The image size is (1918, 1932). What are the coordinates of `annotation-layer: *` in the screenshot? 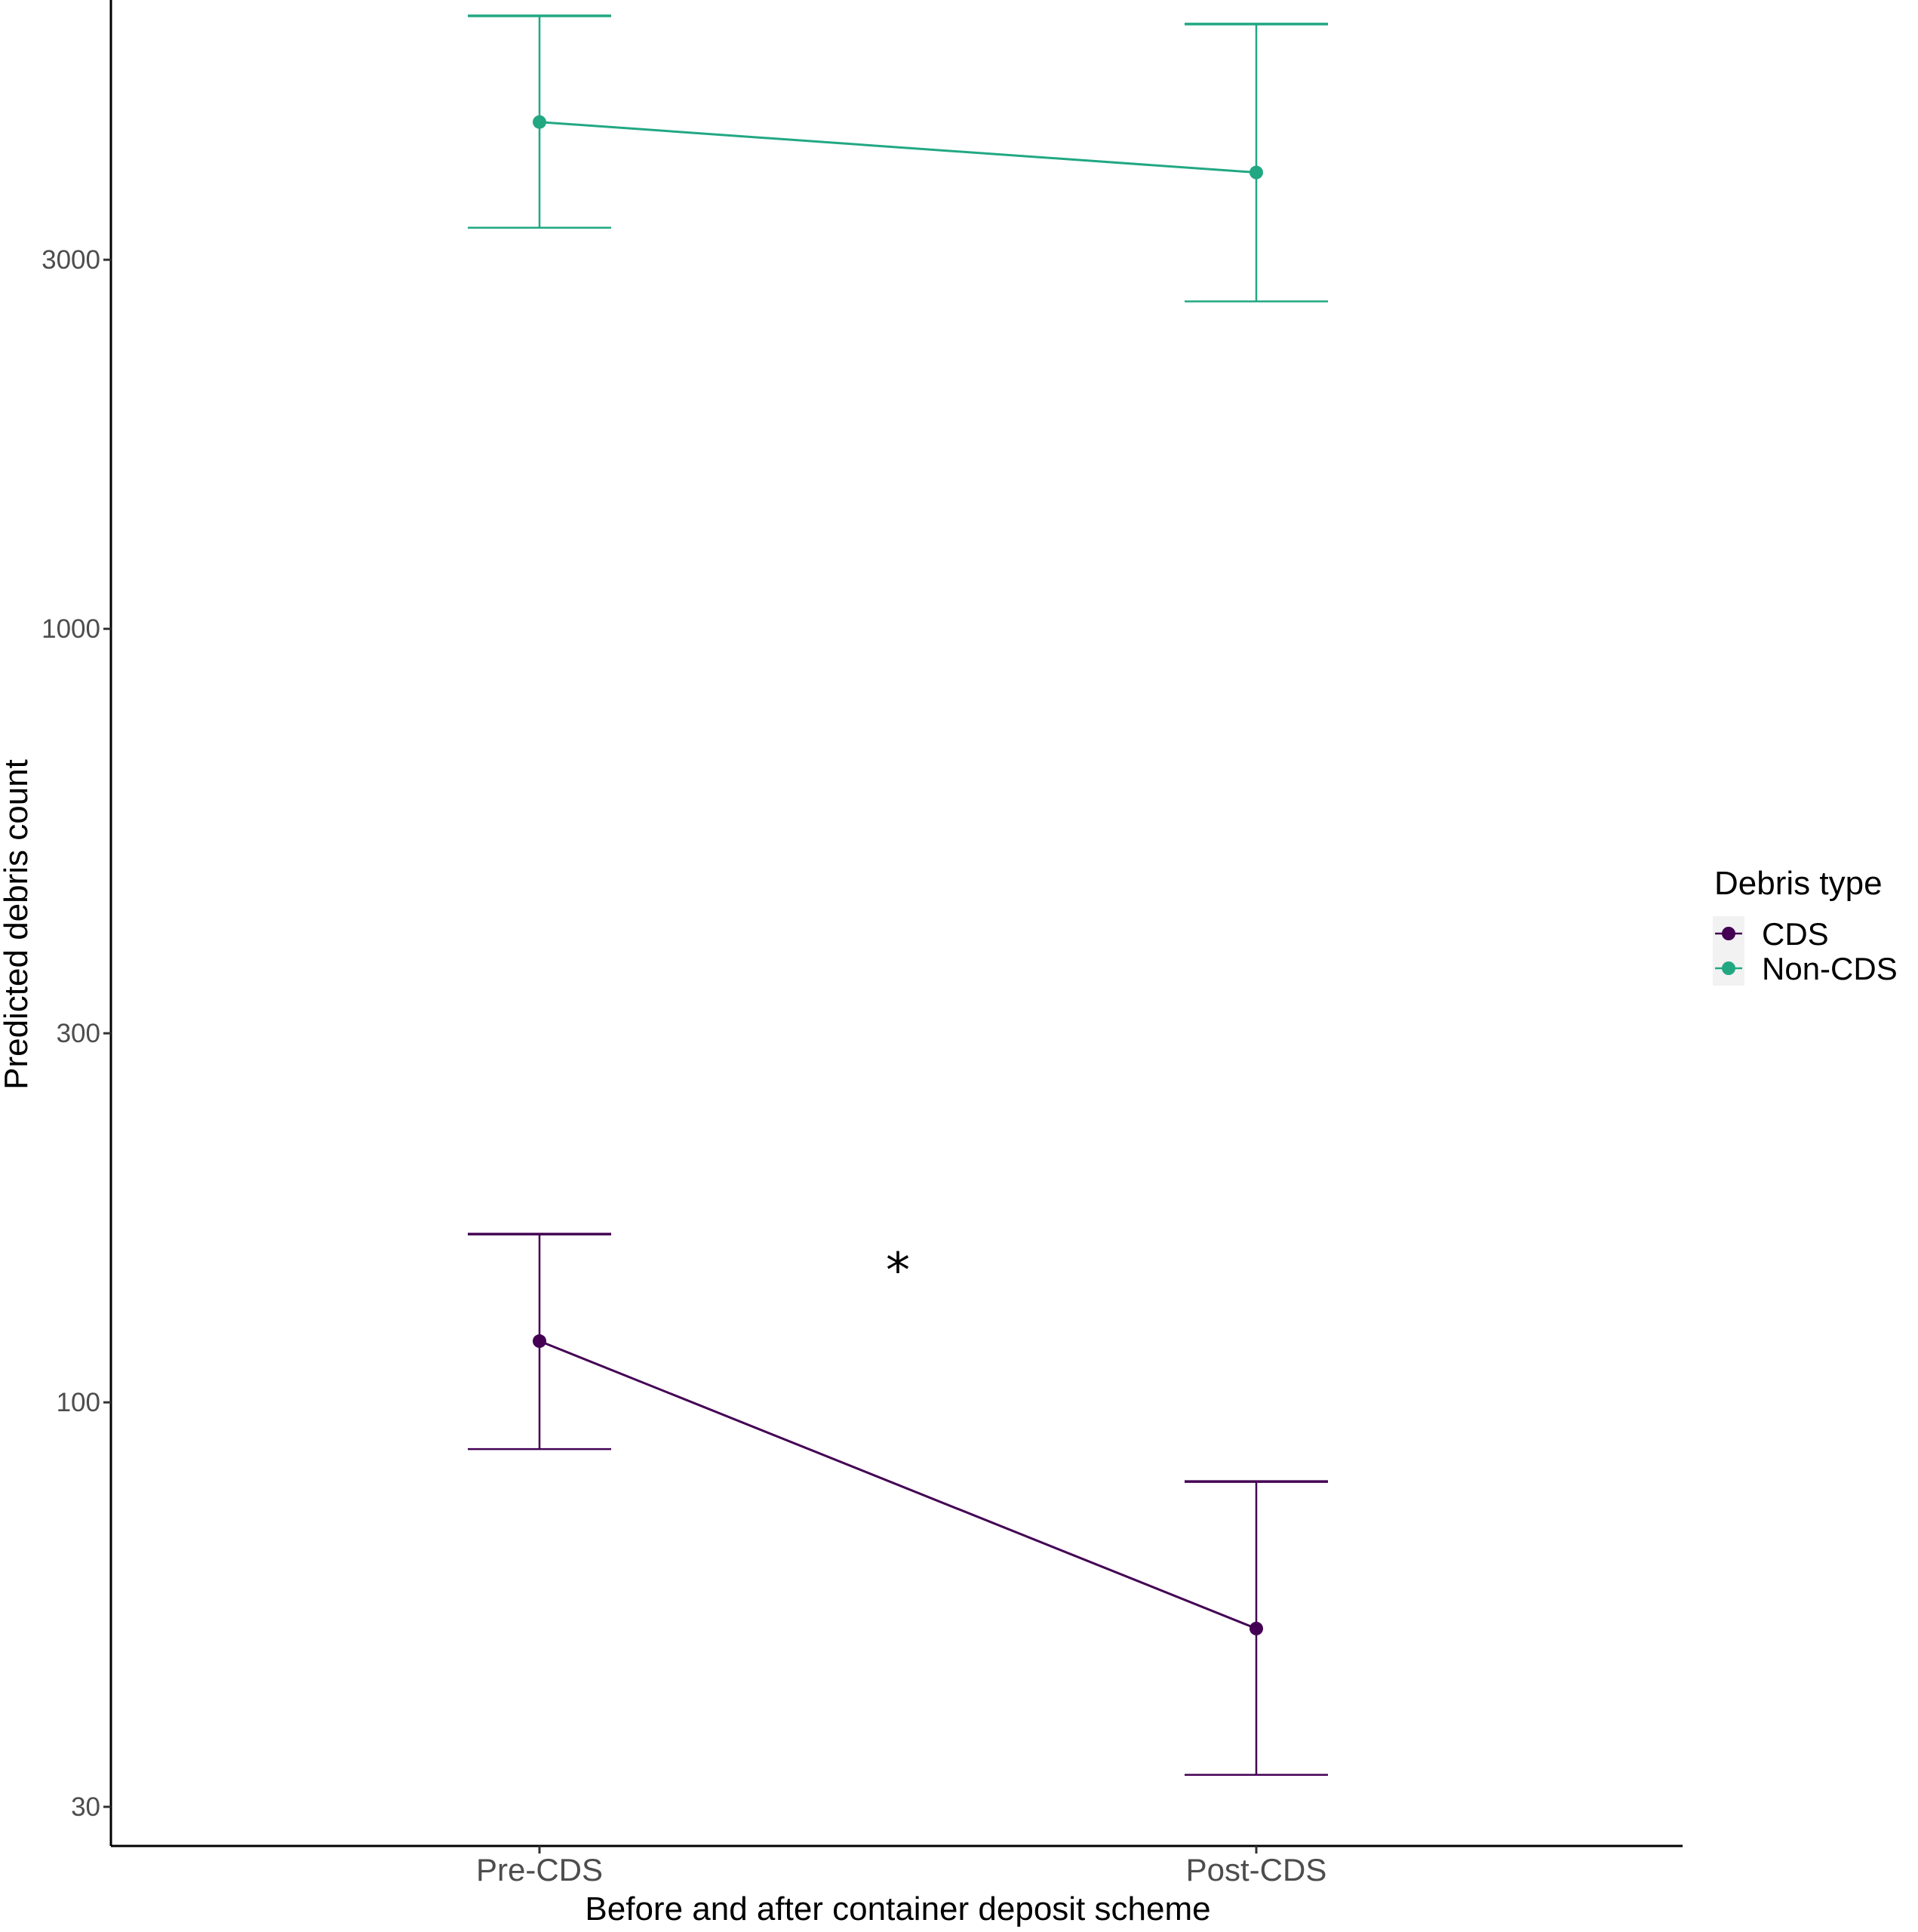 It's located at (898, 1272).